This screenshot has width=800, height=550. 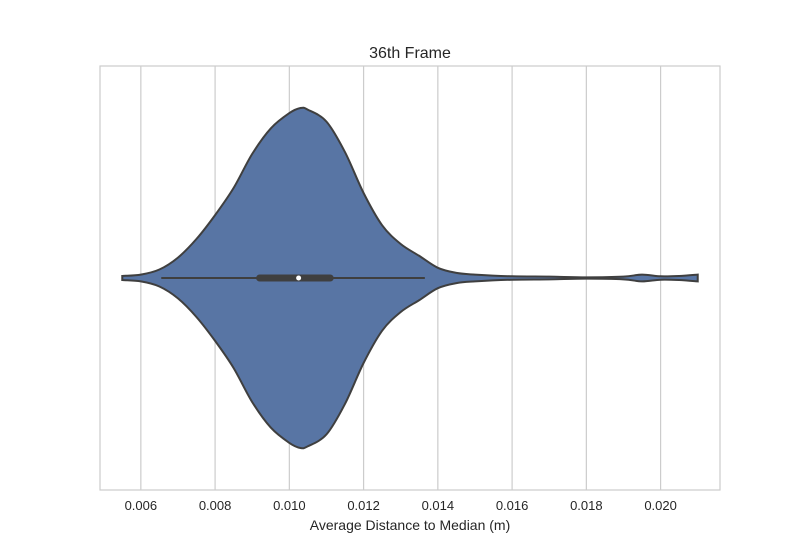 I want to click on x-tick-label: 0.014, so click(x=438, y=505).